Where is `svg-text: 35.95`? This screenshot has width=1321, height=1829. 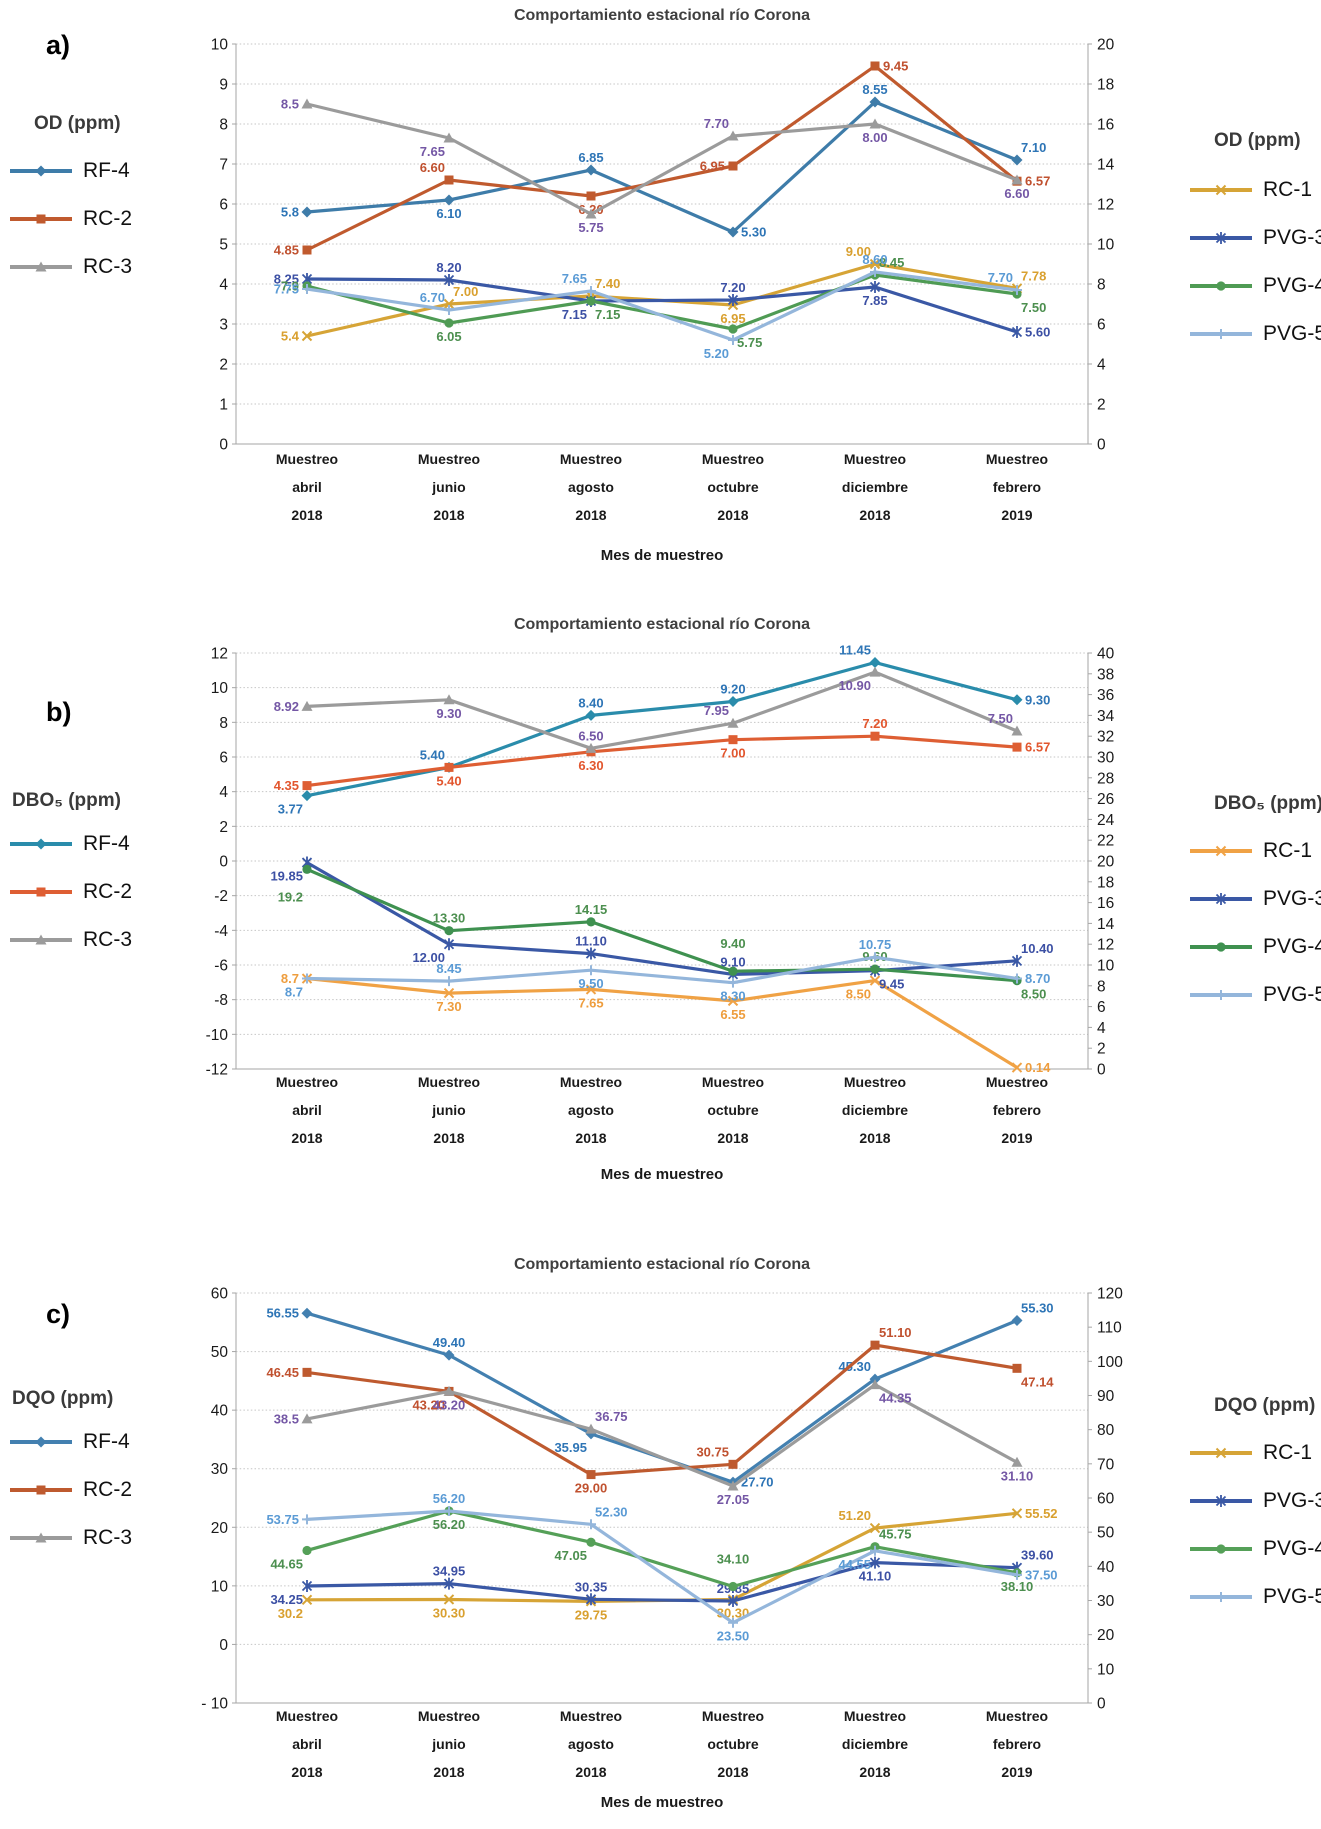 svg-text: 35.95 is located at coordinates (570, 1447).